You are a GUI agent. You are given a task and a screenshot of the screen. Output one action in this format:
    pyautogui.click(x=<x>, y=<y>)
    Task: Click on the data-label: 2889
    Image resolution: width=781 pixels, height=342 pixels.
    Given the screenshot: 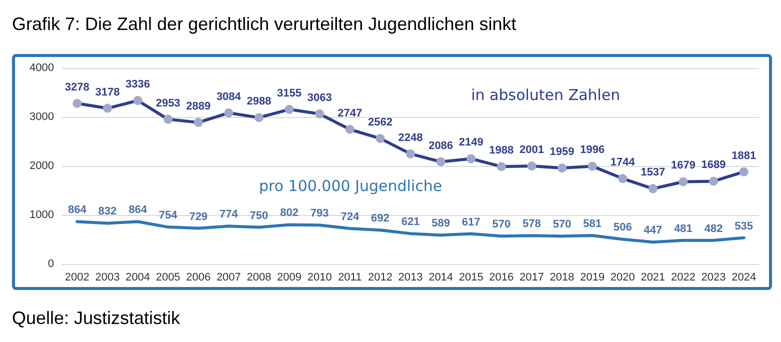 What is the action you would take?
    pyautogui.click(x=198, y=106)
    